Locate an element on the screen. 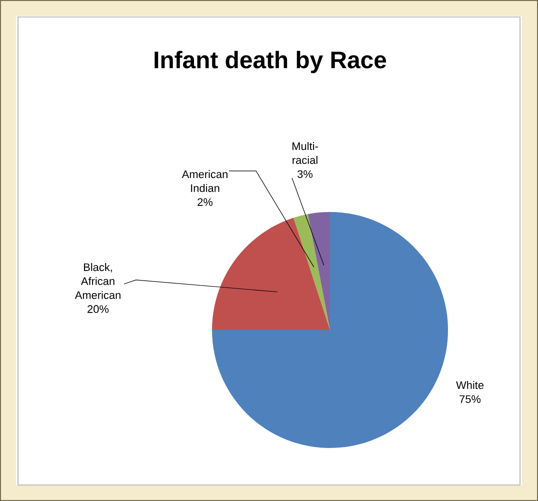  data-label: 3% is located at coordinates (305, 174).